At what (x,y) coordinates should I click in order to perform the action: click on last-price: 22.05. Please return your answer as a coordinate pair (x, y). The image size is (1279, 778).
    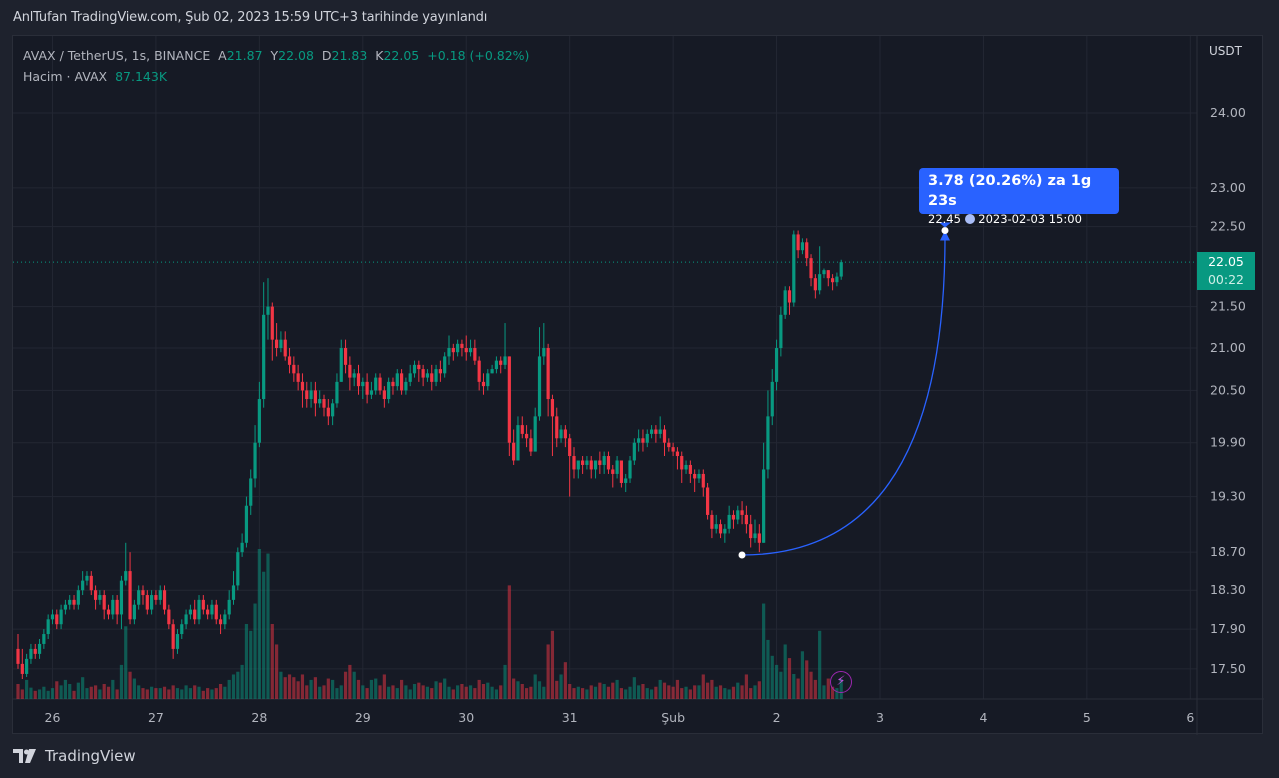
    Looking at the image, I should click on (1226, 261).